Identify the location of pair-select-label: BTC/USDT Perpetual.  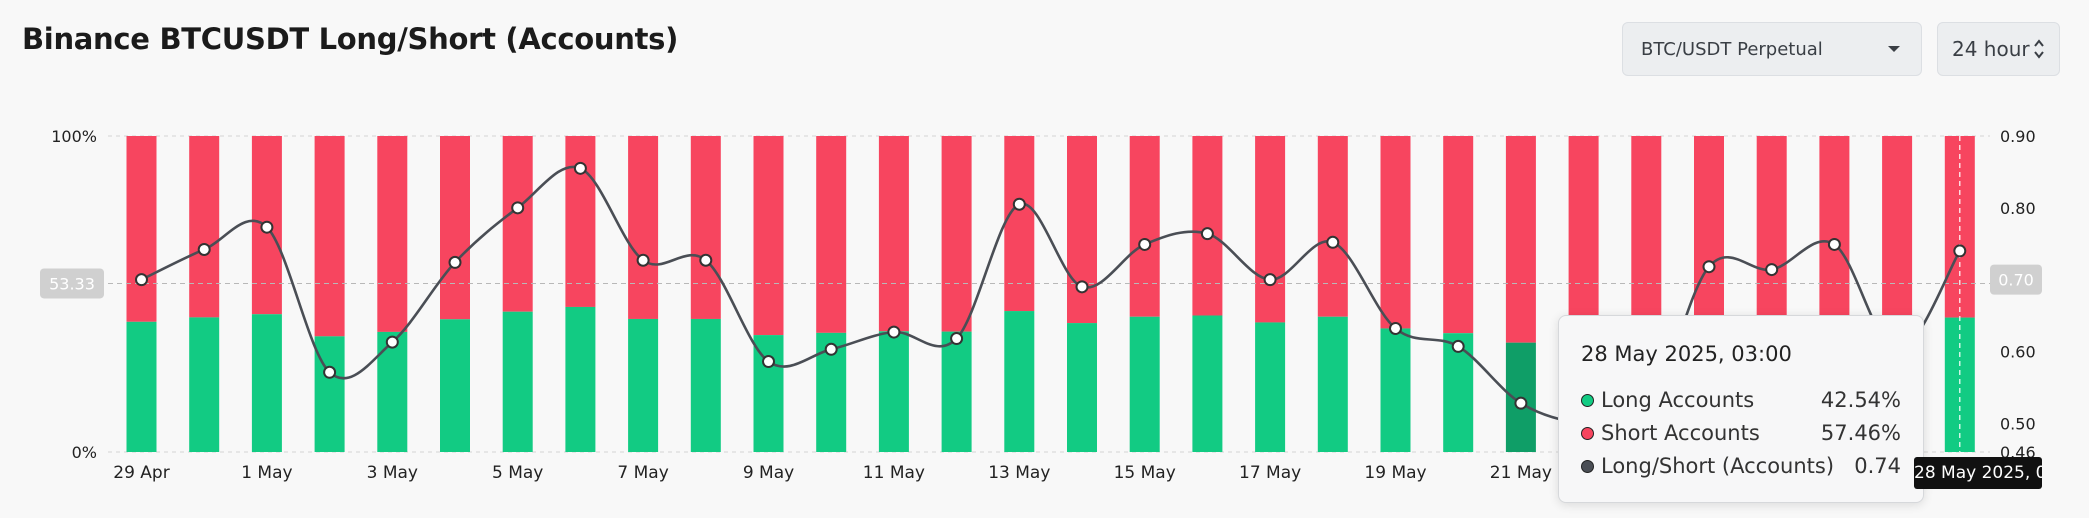
(1732, 49).